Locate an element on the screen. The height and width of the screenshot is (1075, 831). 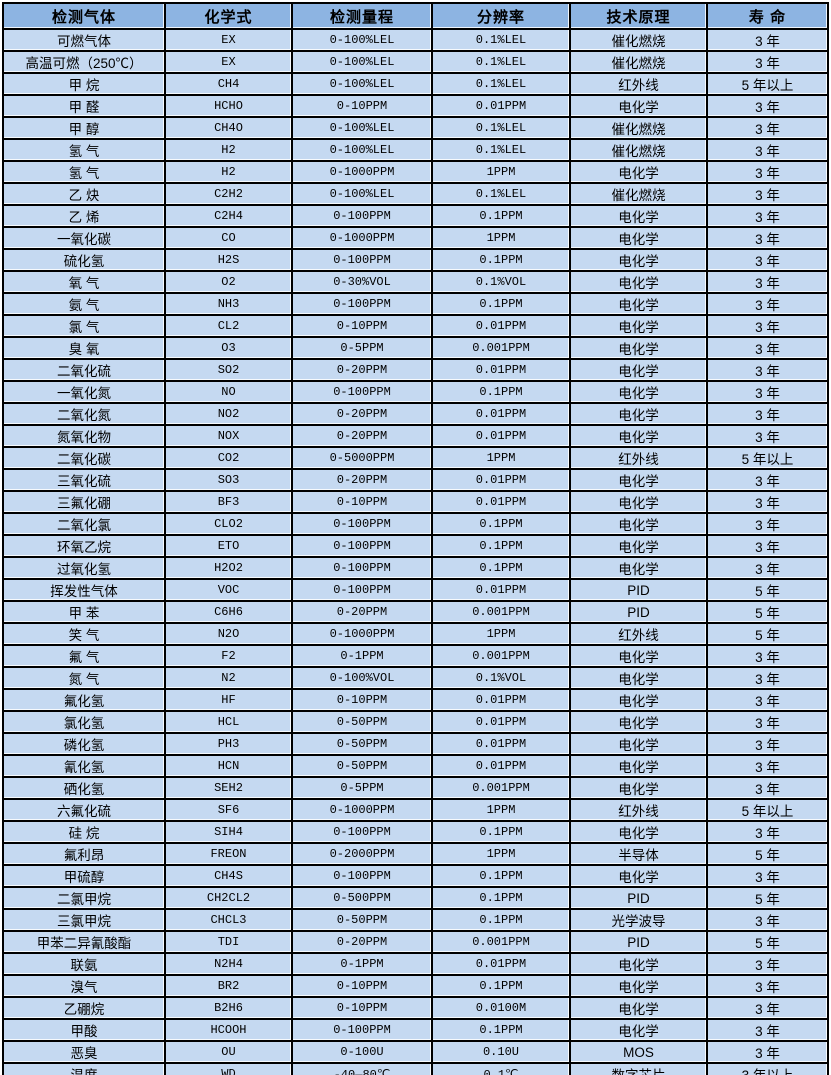
table-row: 联氨 N2H4 0-1PPM 0.01PPM 电化学 3 年 is located at coordinates (415, 964).